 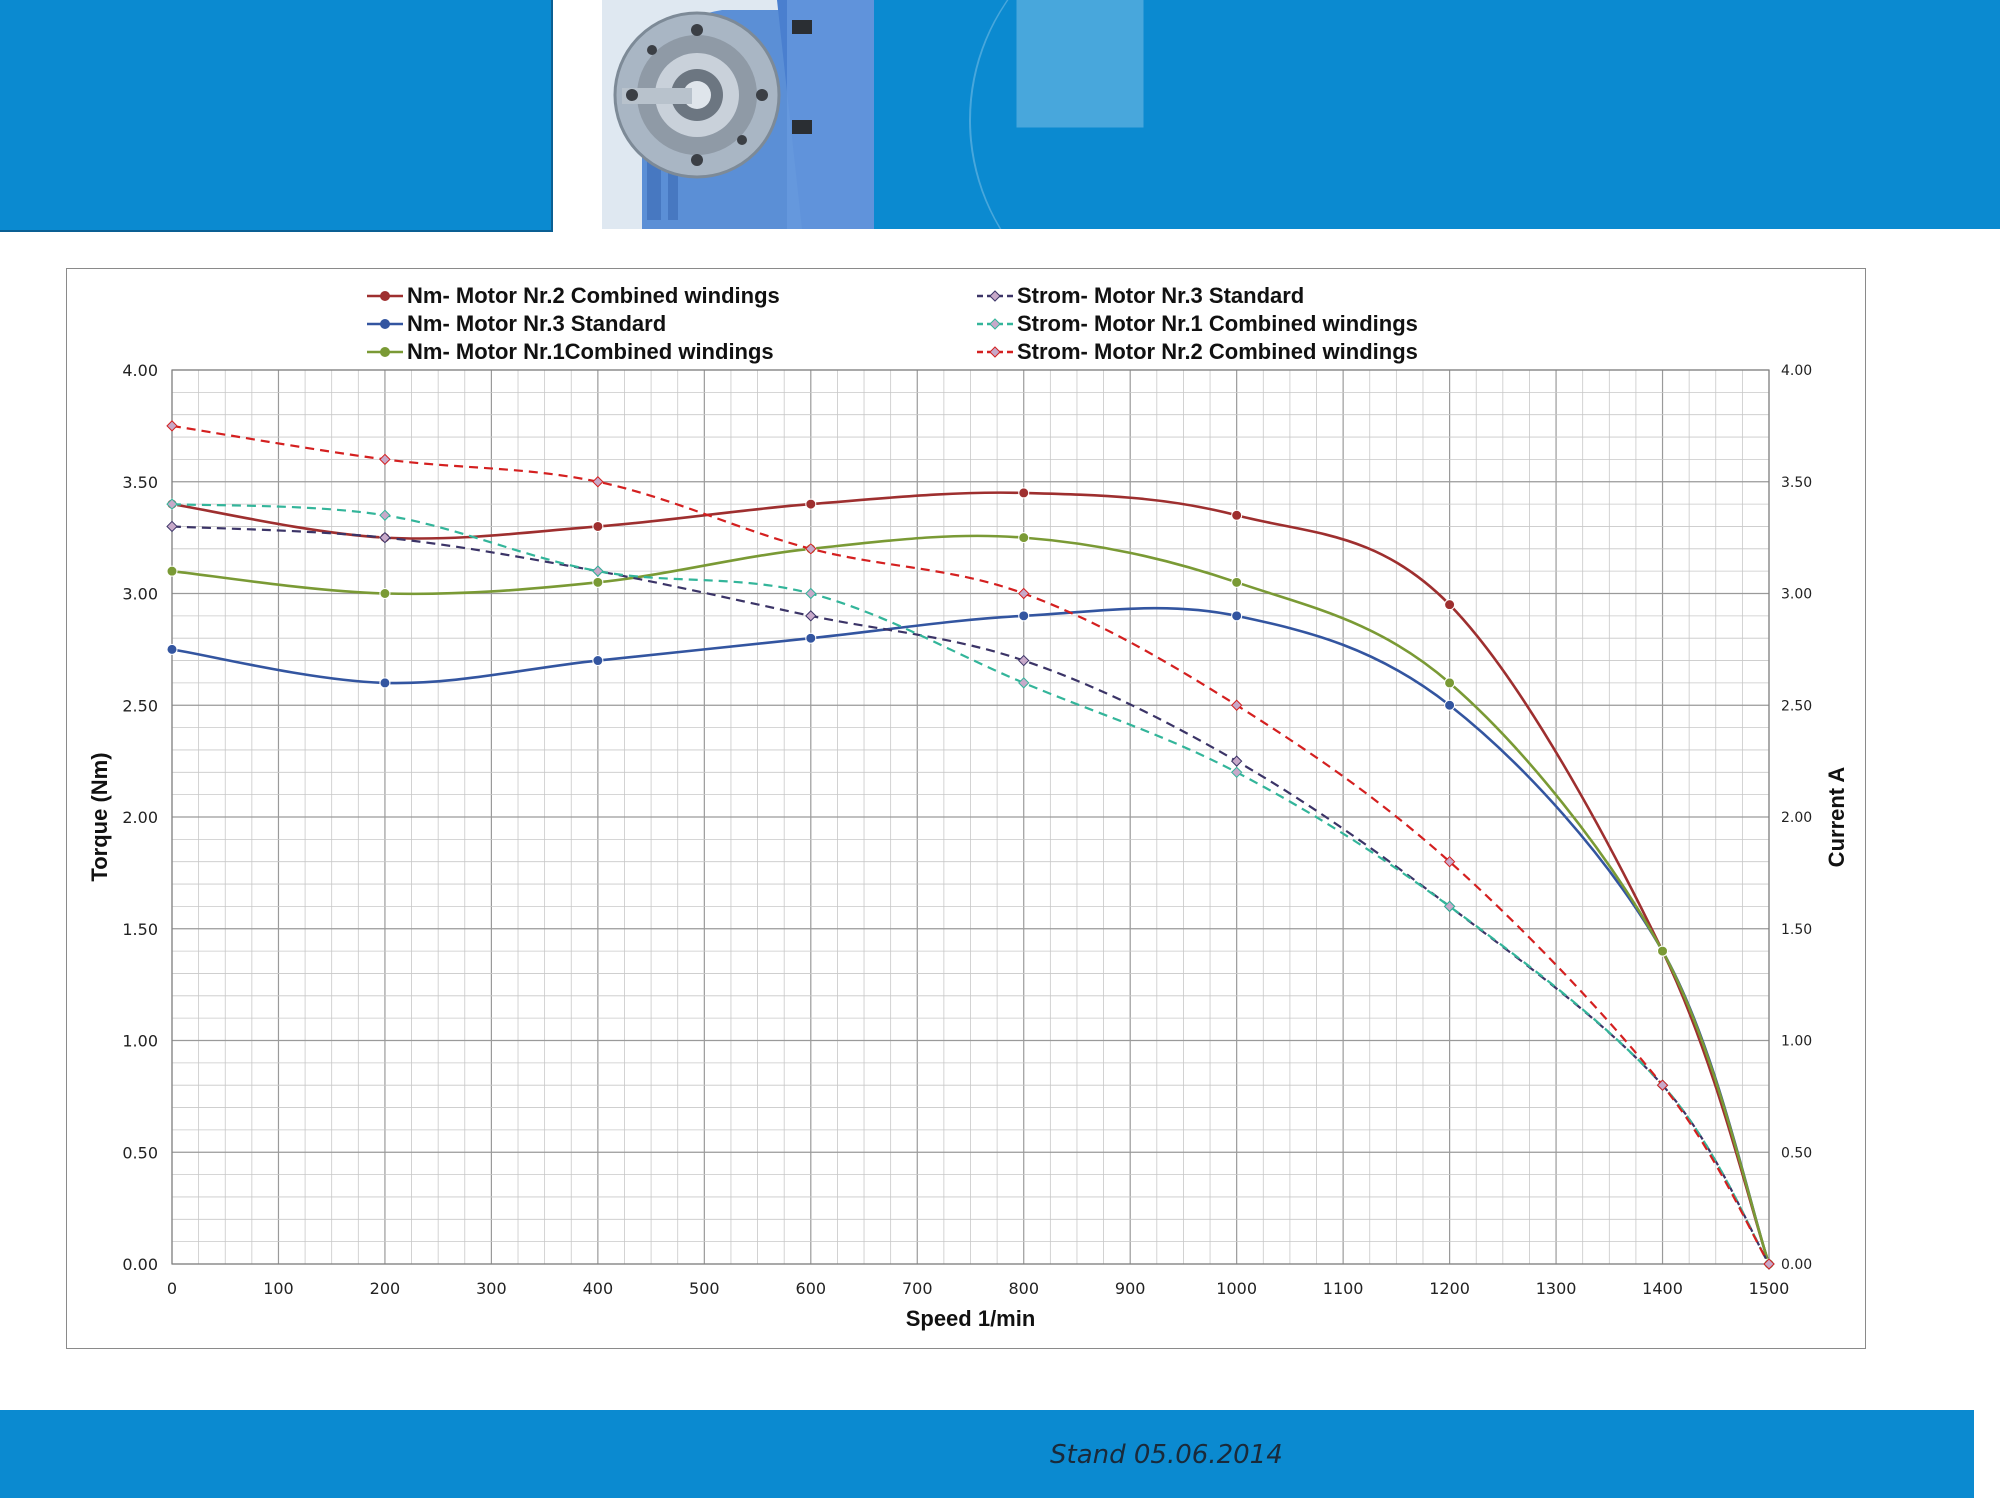 I want to click on legend-label: Strom- Motor Nr.2 Combined windings, so click(x=1217, y=351).